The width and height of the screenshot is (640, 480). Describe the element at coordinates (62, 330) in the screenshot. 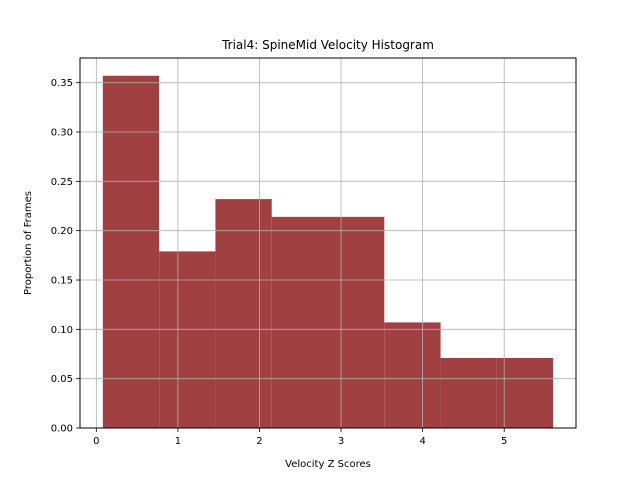

I see `y-tick-label: 0.10` at that location.